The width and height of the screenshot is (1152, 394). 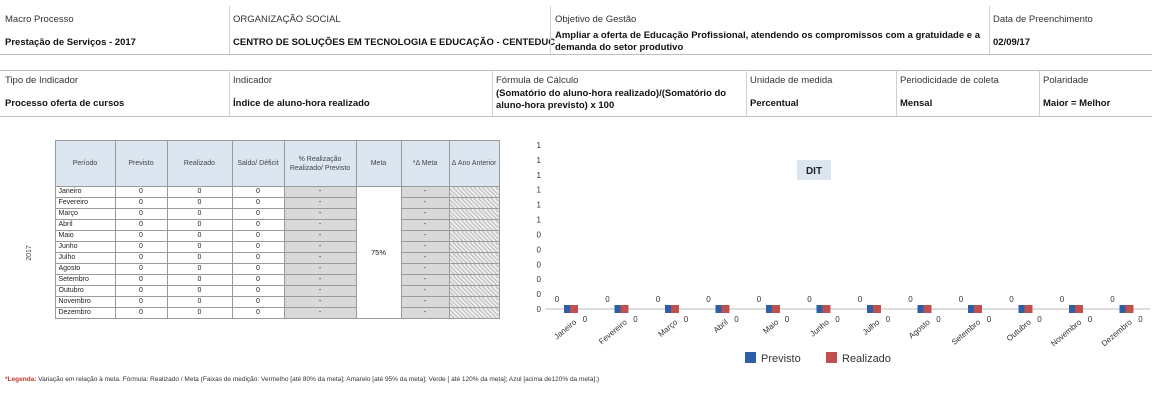 I want to click on table-row: Julho 0 0 0- -, so click(x=252, y=258).